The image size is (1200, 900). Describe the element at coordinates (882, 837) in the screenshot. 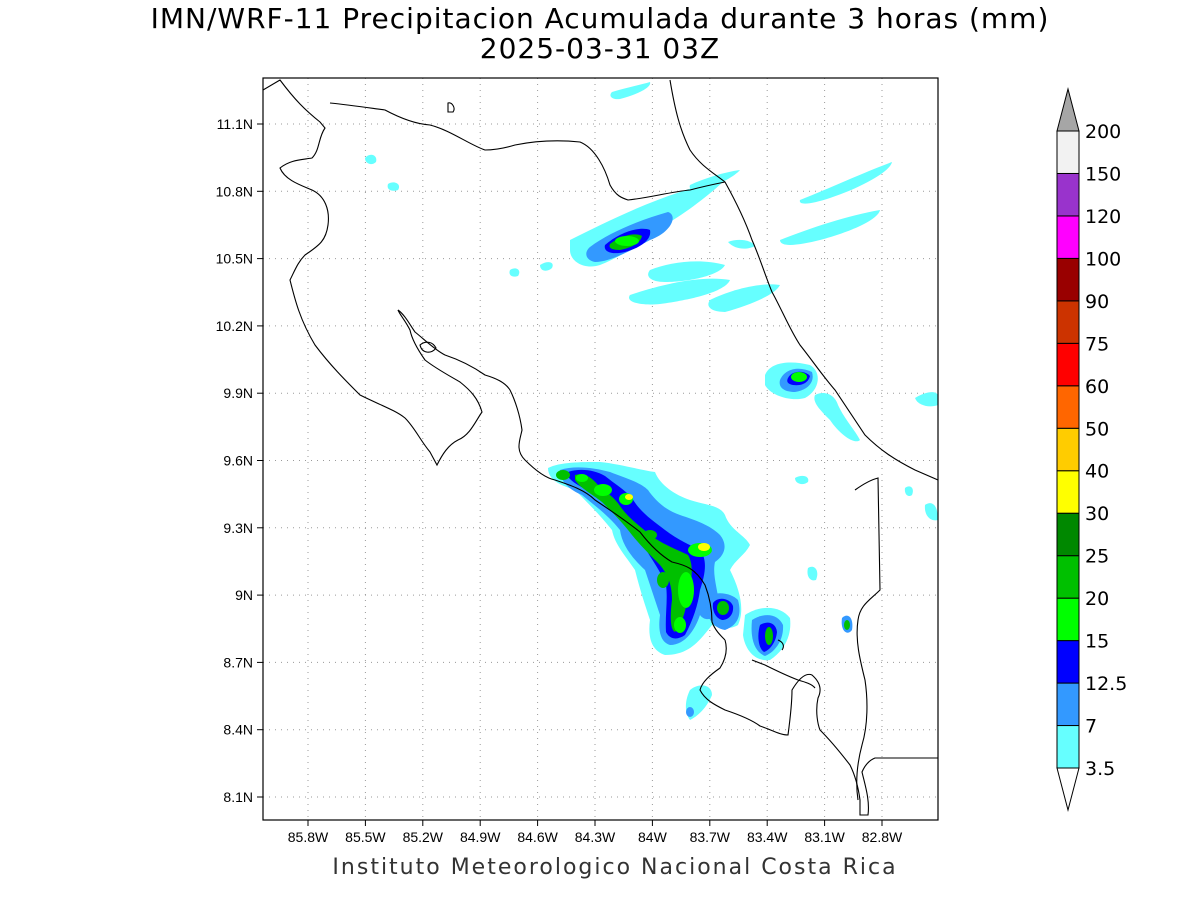

I see `x-tick-label: 82.8W` at that location.